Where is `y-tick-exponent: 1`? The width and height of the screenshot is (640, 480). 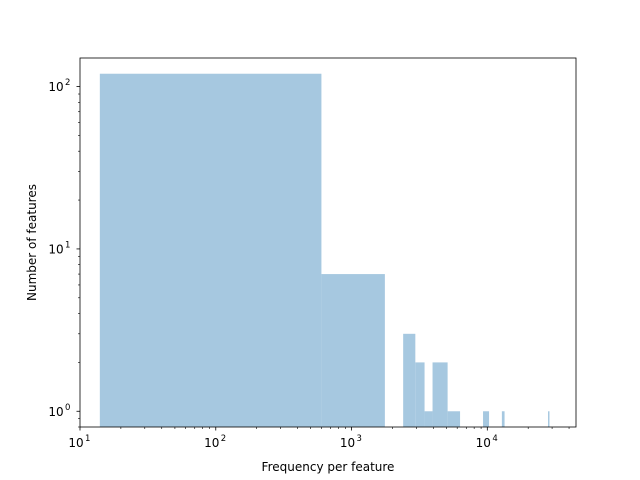
y-tick-exponent: 1 is located at coordinates (67, 245).